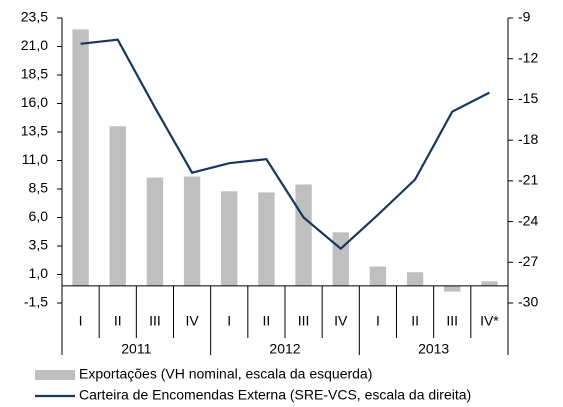 Image resolution: width=563 pixels, height=407 pixels. What do you see at coordinates (39, 188) in the screenshot?
I see `y-tick-label: 8,5` at bounding box center [39, 188].